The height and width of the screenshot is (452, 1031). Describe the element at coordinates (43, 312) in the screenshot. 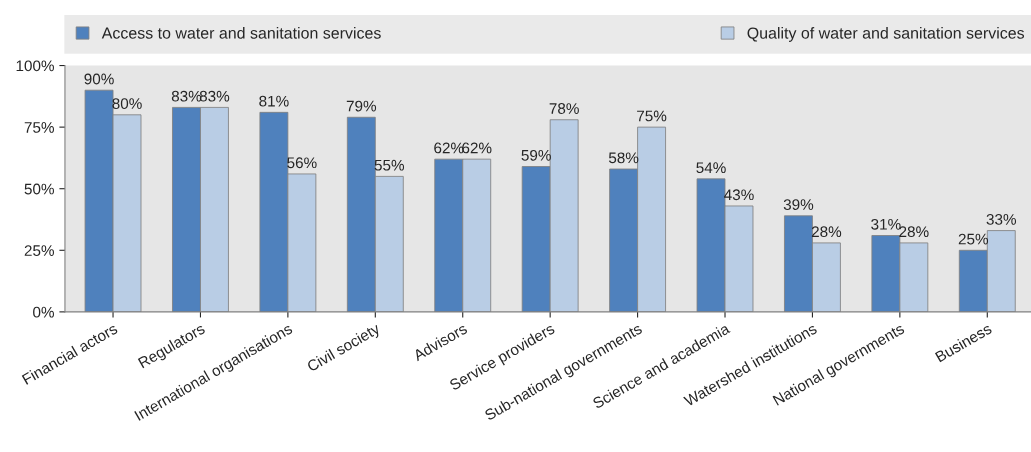

I see `y-tick-label: 0%` at that location.